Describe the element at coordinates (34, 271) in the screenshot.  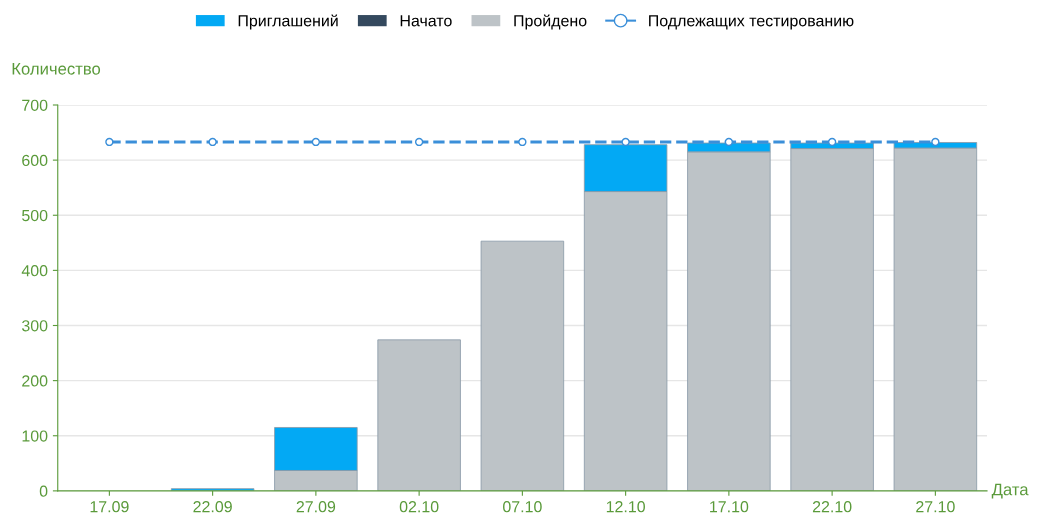
I see `y-tick-label: 400` at that location.